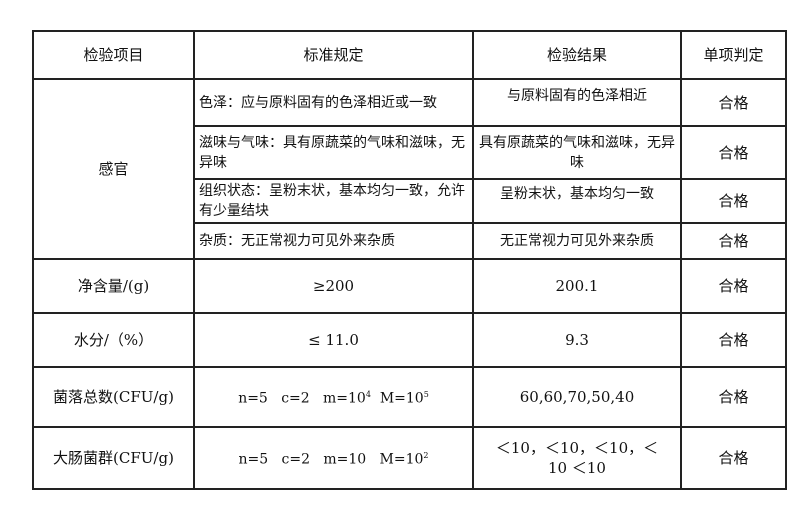 The image size is (800, 515). I want to click on standard-text: n=5 c=2 m=10, so click(302, 398).